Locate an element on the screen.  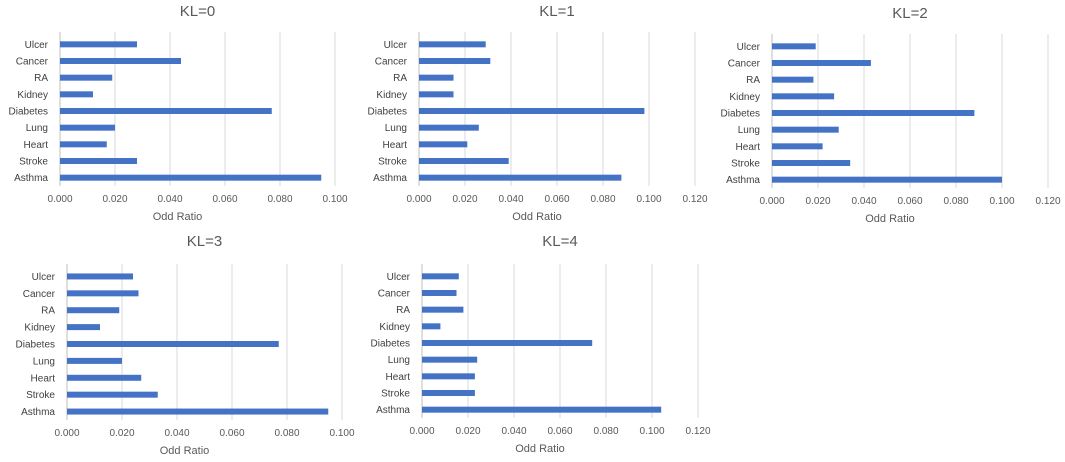
chart-title: KL=4 is located at coordinates (559, 241).